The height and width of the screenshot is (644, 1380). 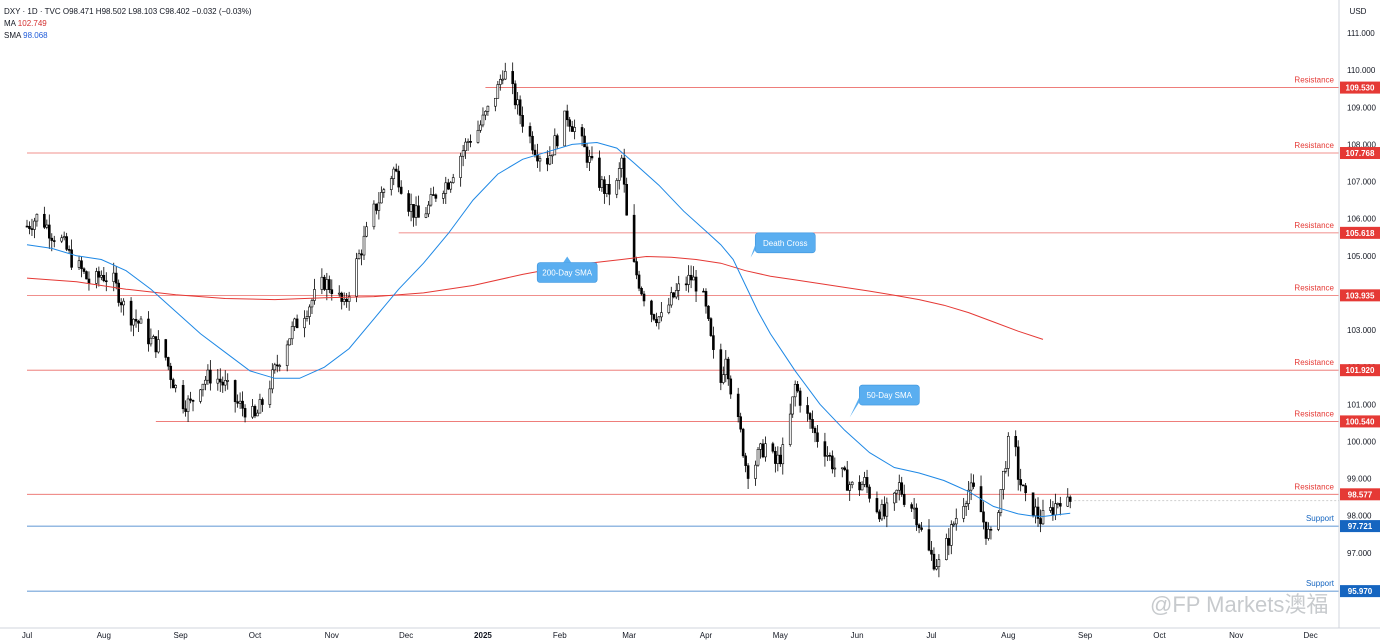 What do you see at coordinates (1361, 404) in the screenshot?
I see `y-tick-label: 101.000` at bounding box center [1361, 404].